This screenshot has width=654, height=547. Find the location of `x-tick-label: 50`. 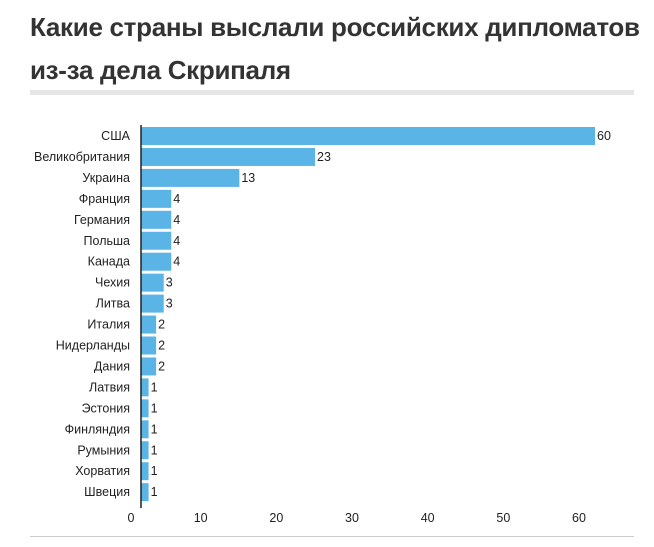

x-tick-label: 50 is located at coordinates (503, 518).